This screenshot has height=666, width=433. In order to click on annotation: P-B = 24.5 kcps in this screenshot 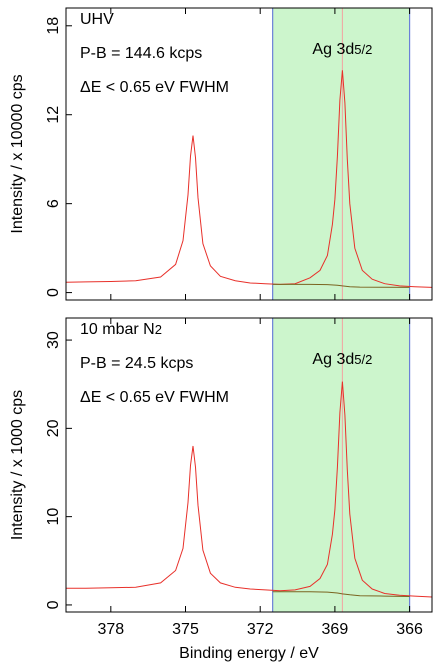, I will do `click(136, 363)`.